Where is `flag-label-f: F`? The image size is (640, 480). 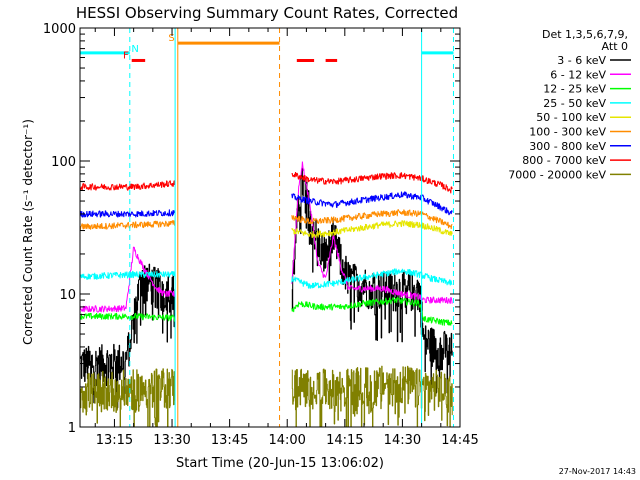
flag-label-f: F is located at coordinates (126, 55).